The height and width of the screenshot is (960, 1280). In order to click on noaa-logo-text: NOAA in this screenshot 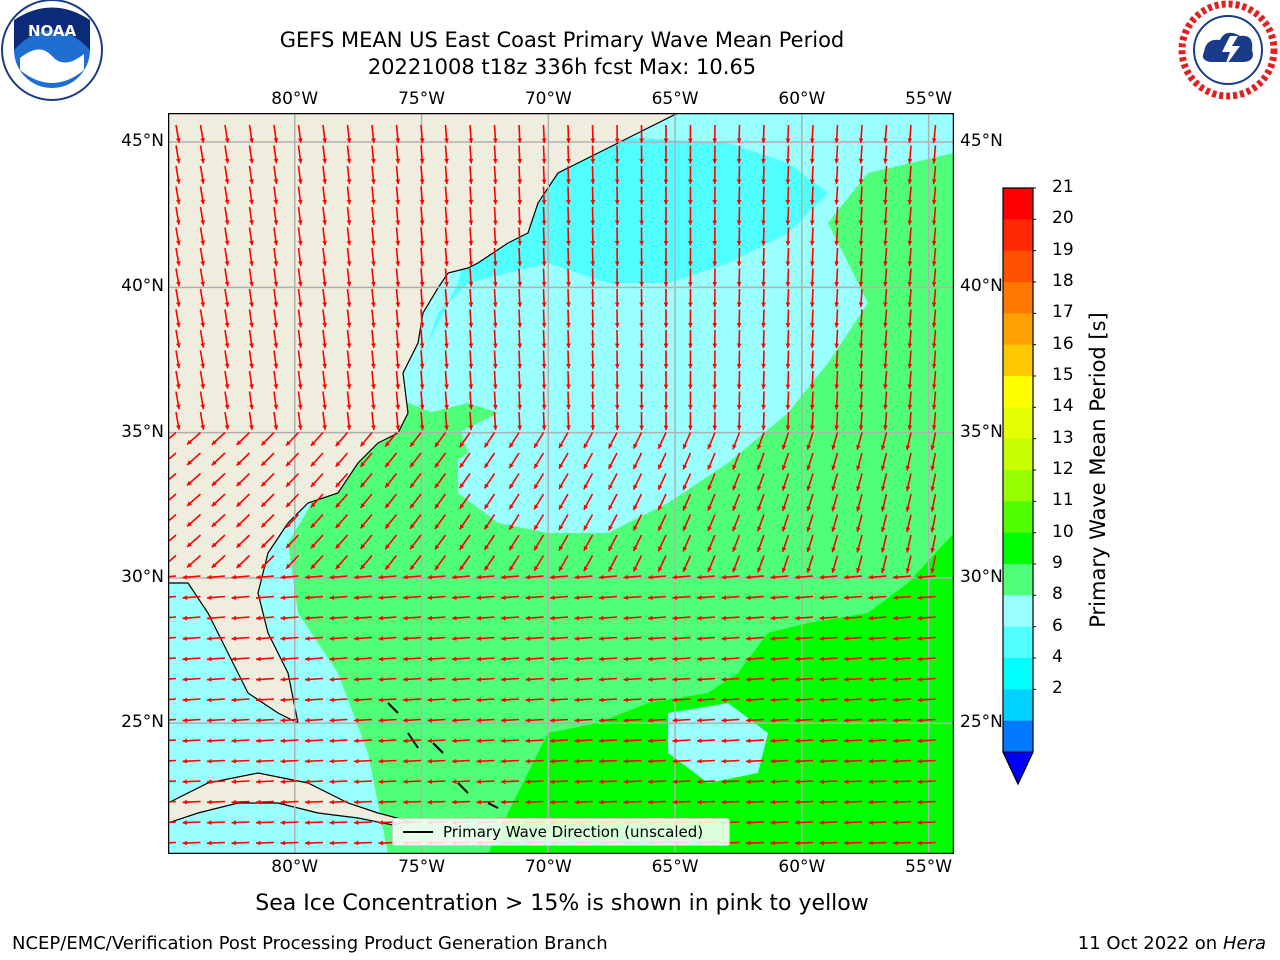, I will do `click(52, 31)`.